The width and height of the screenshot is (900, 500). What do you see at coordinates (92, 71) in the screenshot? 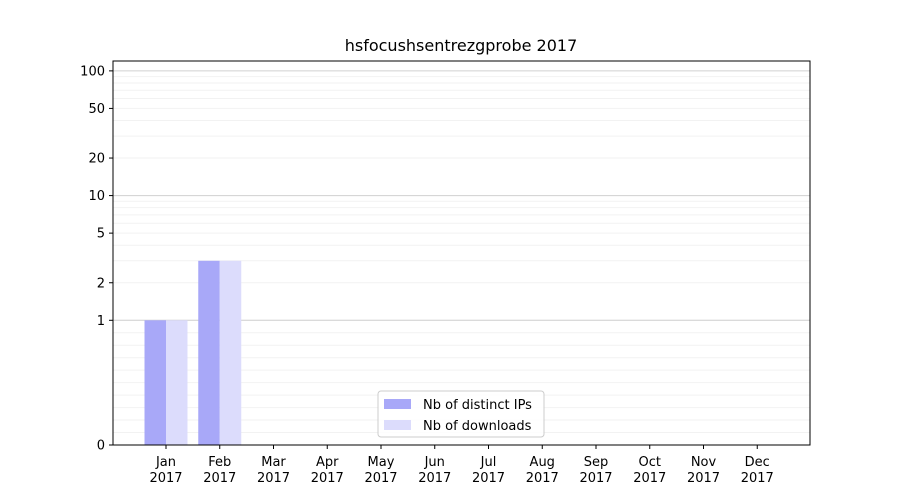
I see `y-tick-label: 100` at bounding box center [92, 71].